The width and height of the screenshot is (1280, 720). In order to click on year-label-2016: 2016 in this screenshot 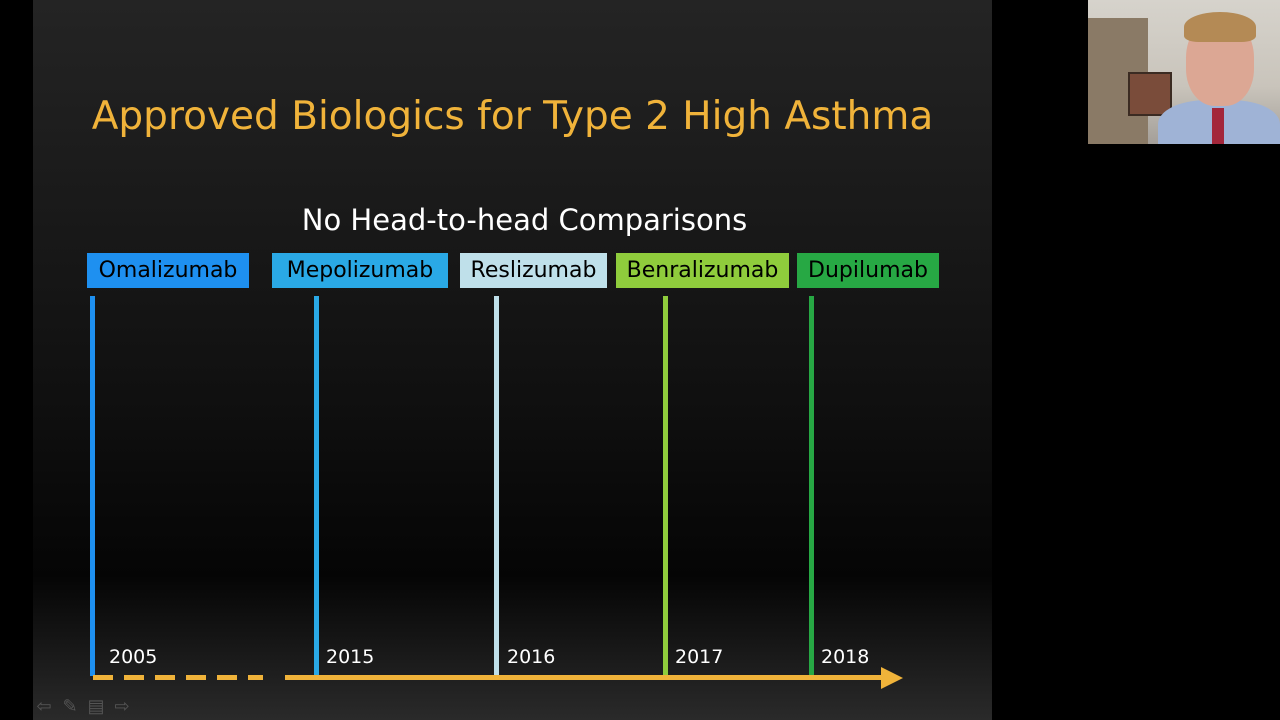, I will do `click(531, 657)`.